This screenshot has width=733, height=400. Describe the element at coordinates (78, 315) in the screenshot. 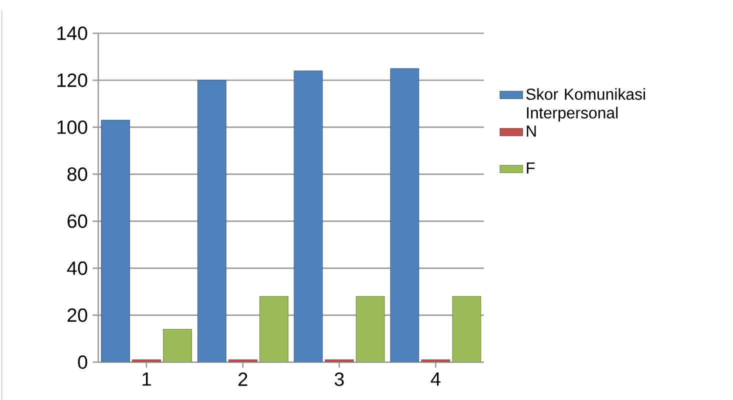

I see `y-tick-label: 20` at that location.